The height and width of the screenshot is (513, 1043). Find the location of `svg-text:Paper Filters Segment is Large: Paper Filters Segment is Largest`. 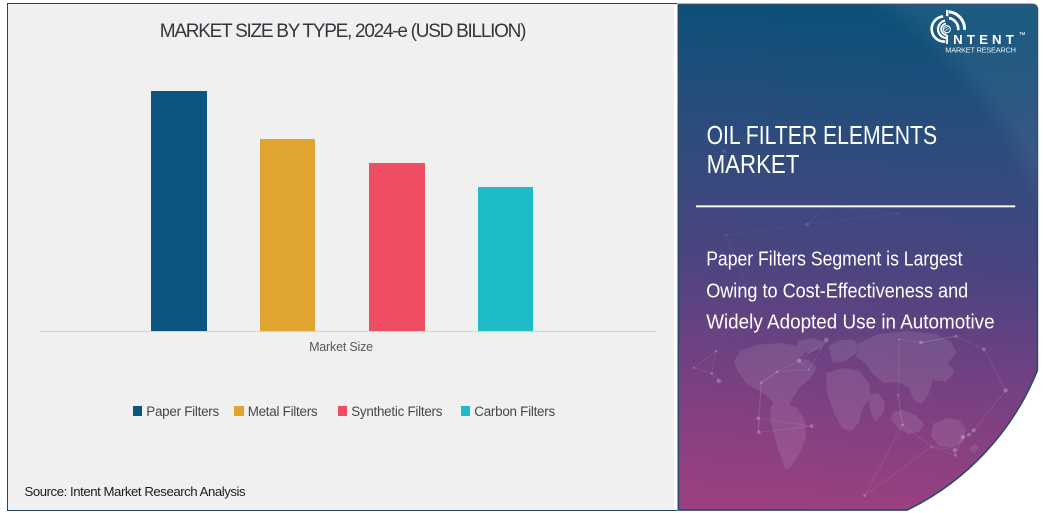

svg-text:Paper Filters Segment is Large: Paper Filters Segment is Largest is located at coordinates (834, 258).